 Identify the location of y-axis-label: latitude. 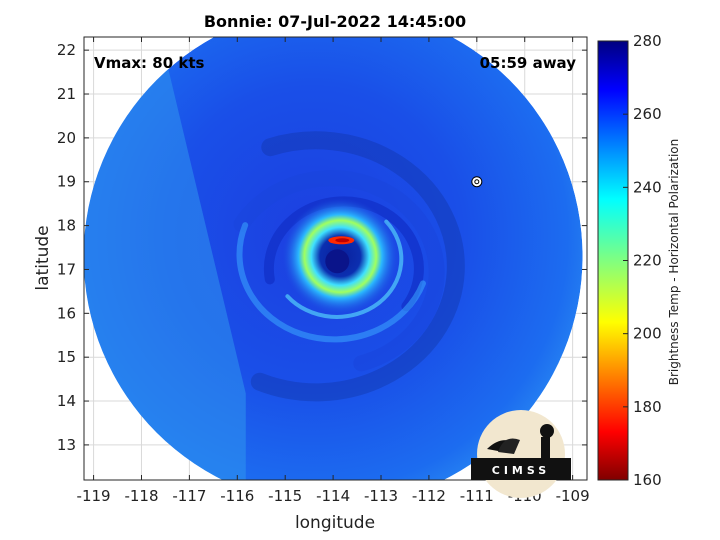
(43, 257).